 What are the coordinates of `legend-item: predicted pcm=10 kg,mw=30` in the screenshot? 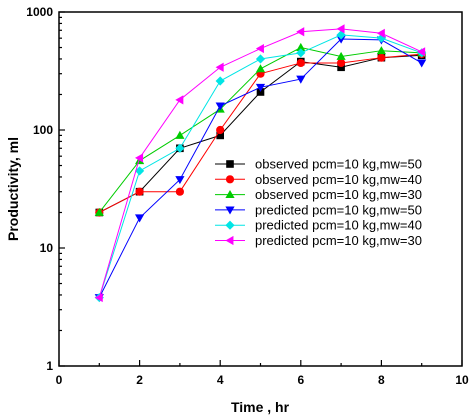 It's located at (318, 240).